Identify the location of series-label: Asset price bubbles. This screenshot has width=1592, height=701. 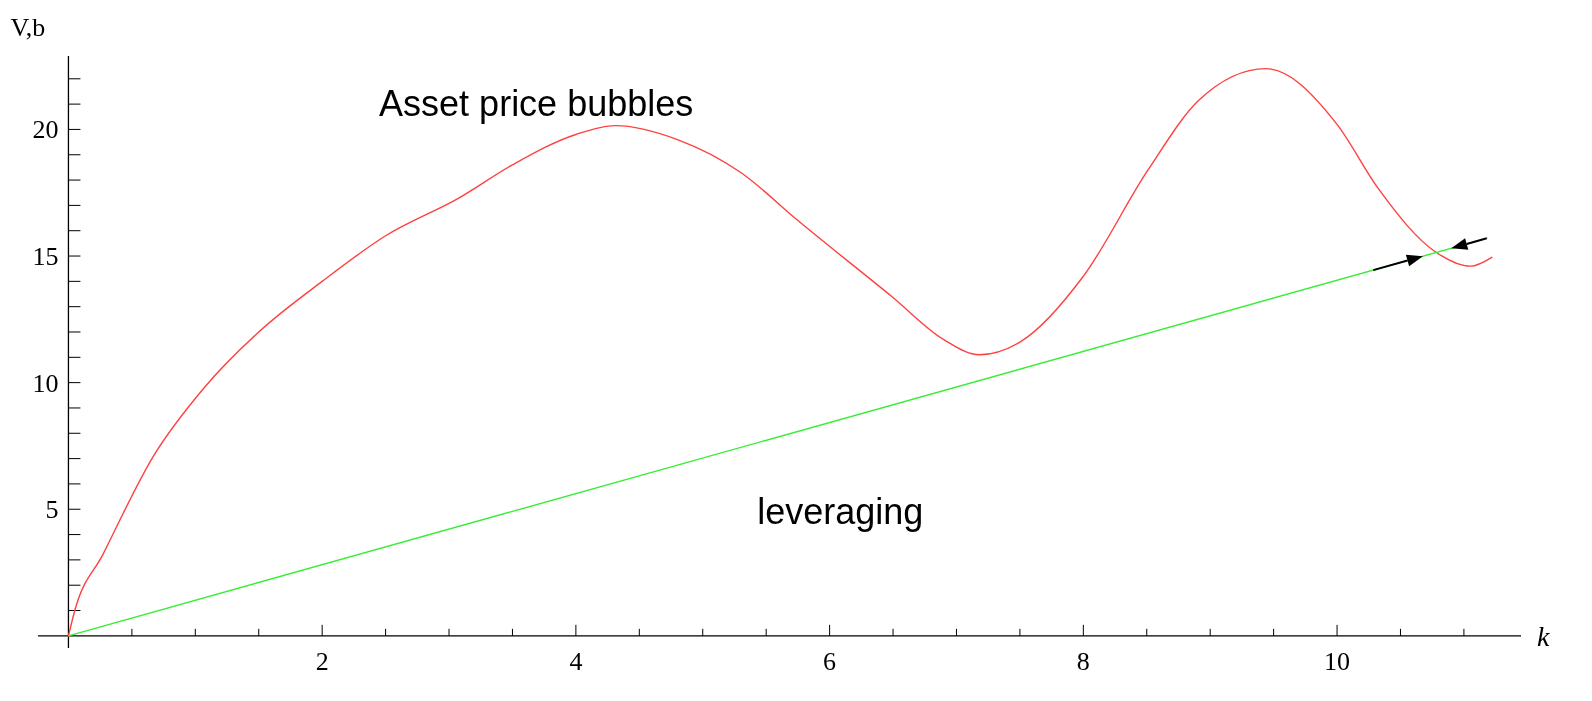
(536, 103).